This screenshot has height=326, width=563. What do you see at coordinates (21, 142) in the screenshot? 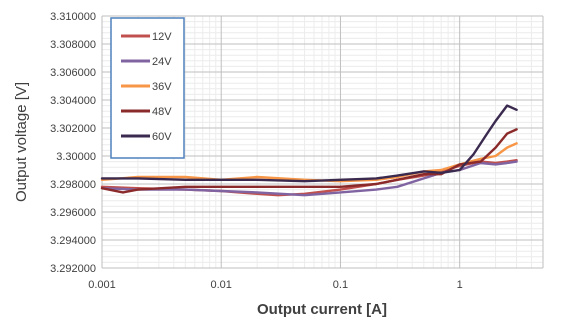
I see `y-axis-title: Output voltage [V]` at bounding box center [21, 142].